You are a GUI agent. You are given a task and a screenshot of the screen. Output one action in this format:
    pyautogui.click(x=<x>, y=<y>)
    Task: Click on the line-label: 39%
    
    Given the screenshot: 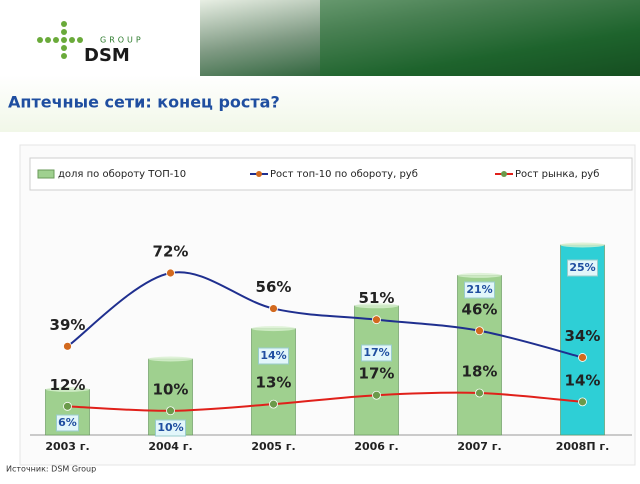 What is the action you would take?
    pyautogui.click(x=68, y=325)
    